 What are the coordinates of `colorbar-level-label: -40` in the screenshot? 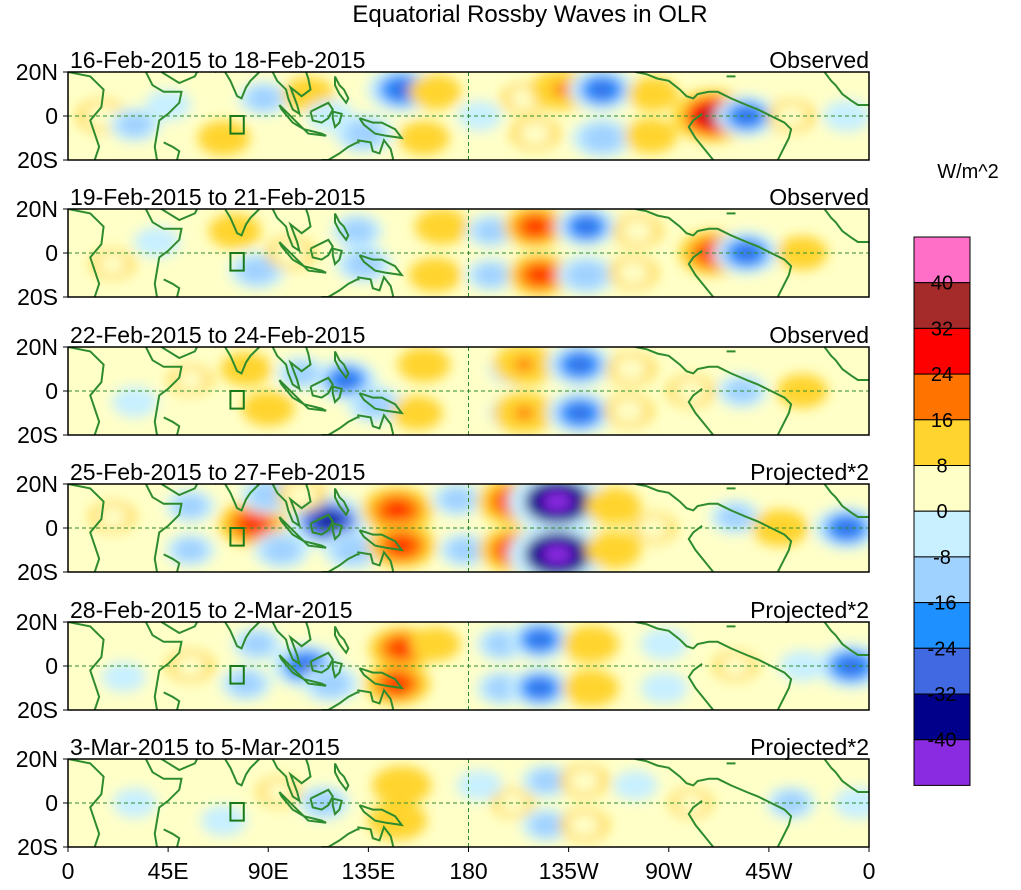 It's located at (942, 741).